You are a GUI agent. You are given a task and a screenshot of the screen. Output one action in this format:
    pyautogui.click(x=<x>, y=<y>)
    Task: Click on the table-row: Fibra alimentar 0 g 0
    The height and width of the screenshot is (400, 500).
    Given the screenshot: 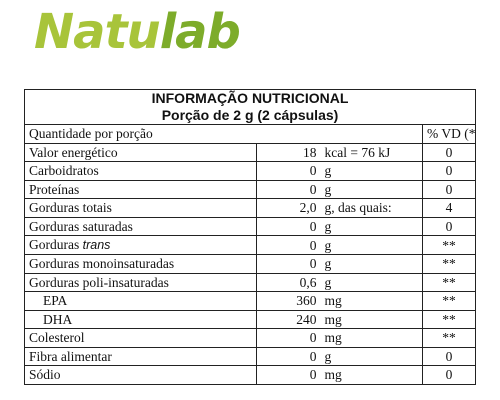 What is the action you would take?
    pyautogui.click(x=250, y=356)
    